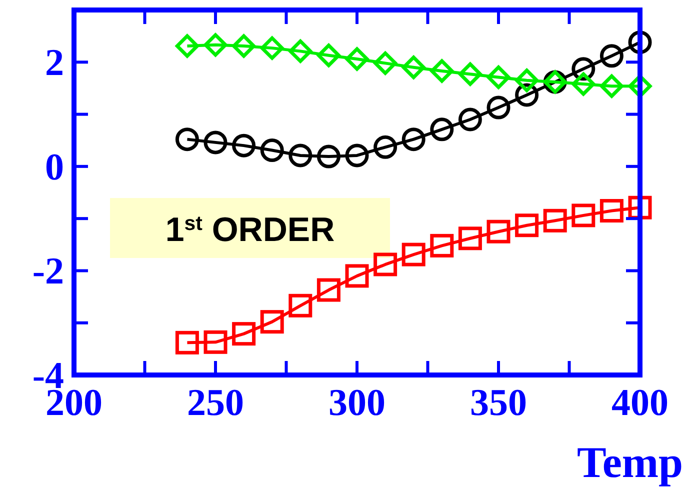 This screenshot has height=489, width=689. I want to click on x-tick-label: 300, so click(357, 403).